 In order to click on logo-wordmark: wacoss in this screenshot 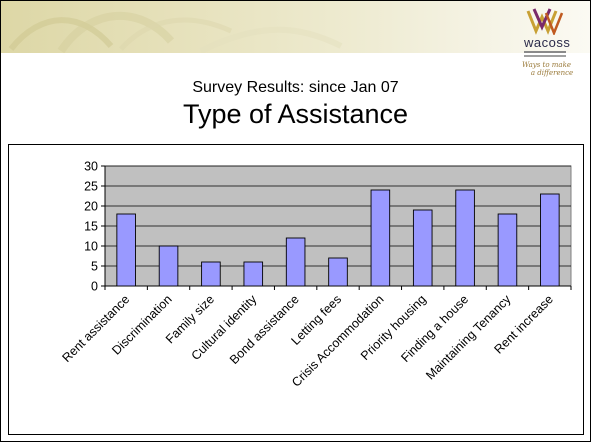, I will do `click(547, 42)`.